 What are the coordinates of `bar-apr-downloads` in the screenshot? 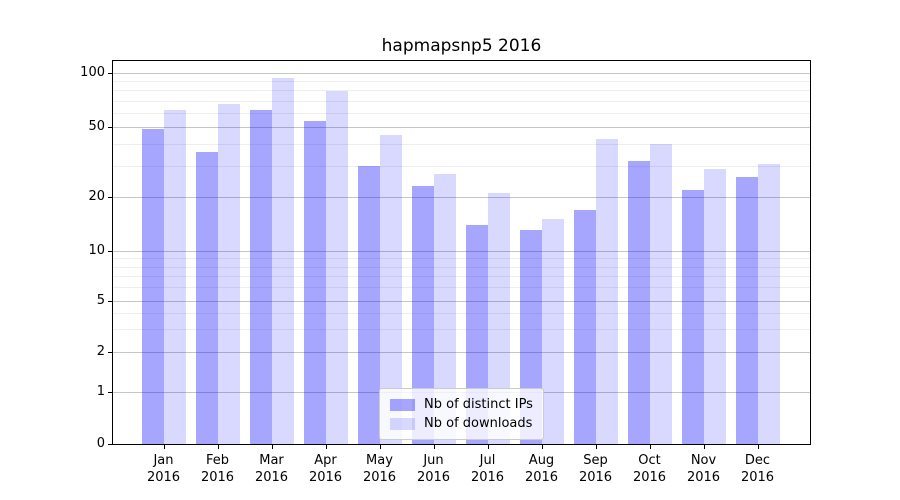 It's located at (336, 267).